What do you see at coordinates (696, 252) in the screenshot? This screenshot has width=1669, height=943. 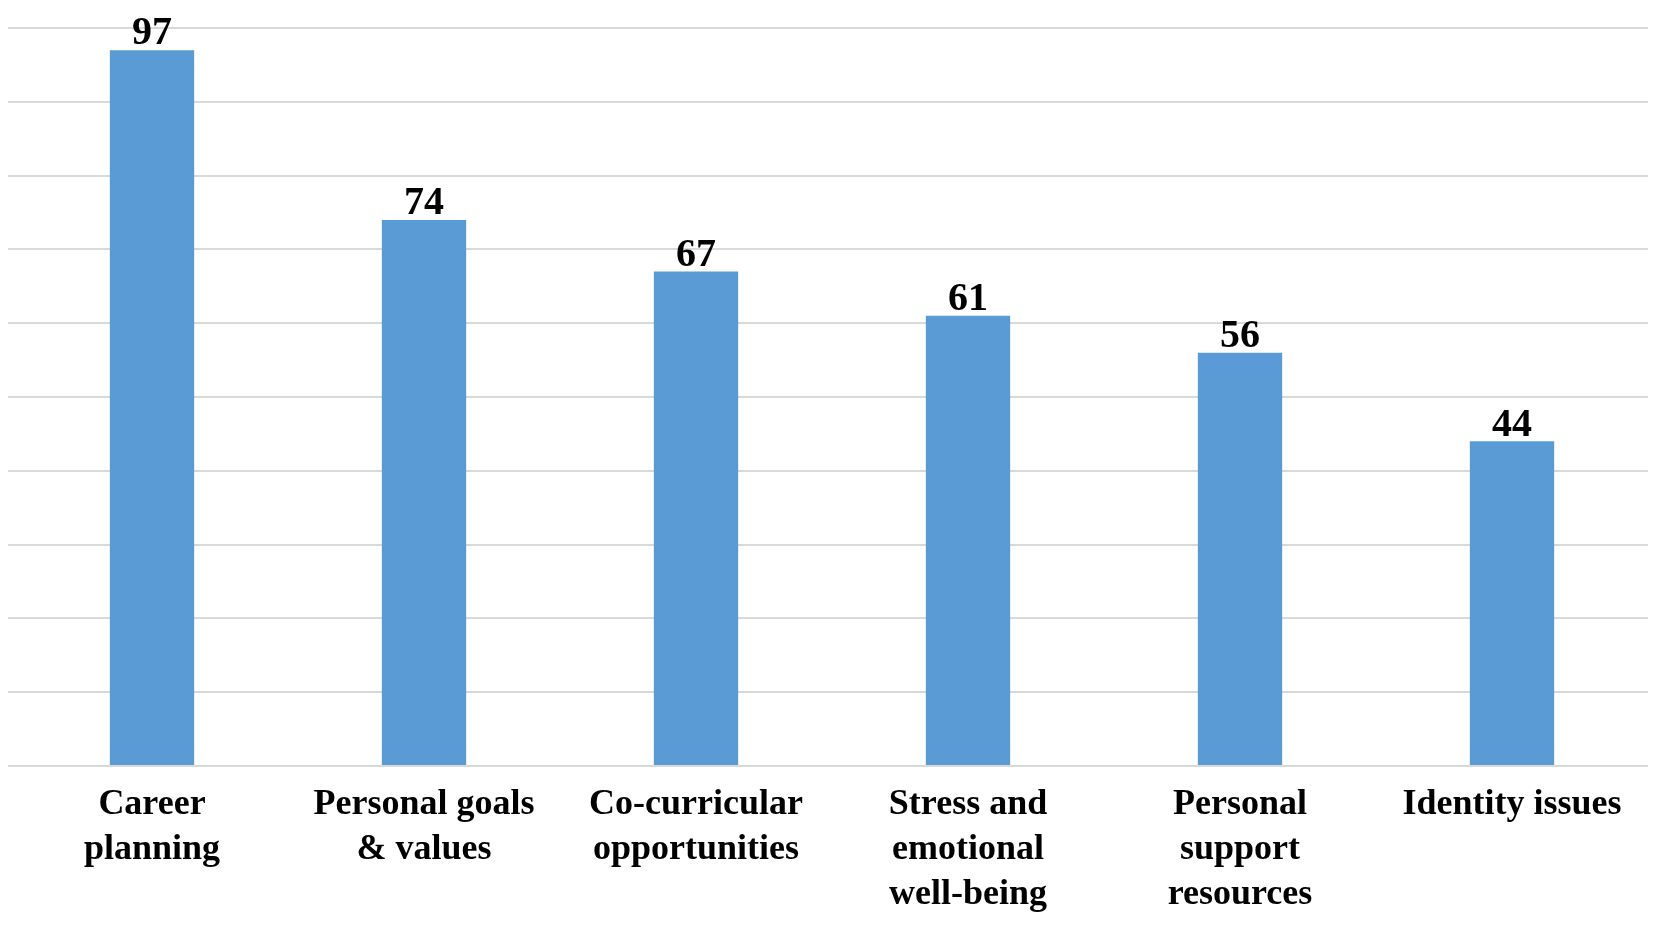 I see `data-label: 67` at bounding box center [696, 252].